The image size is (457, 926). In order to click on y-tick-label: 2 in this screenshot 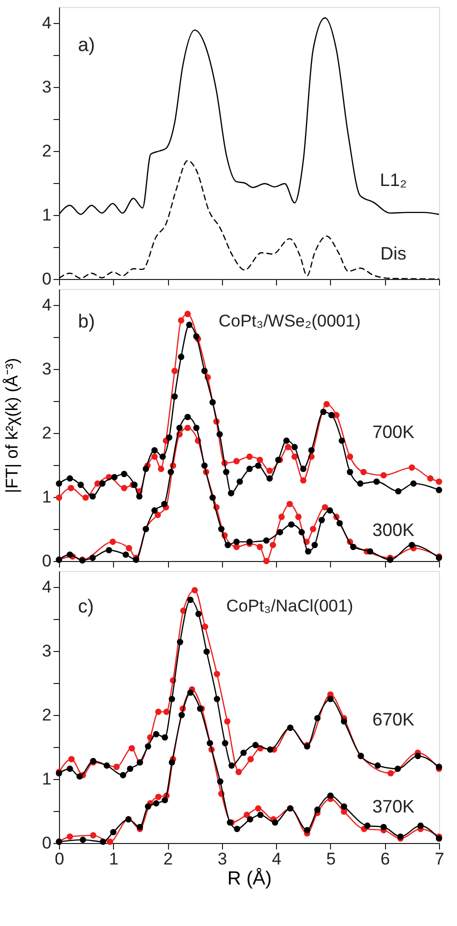, I will do `click(47, 151)`.